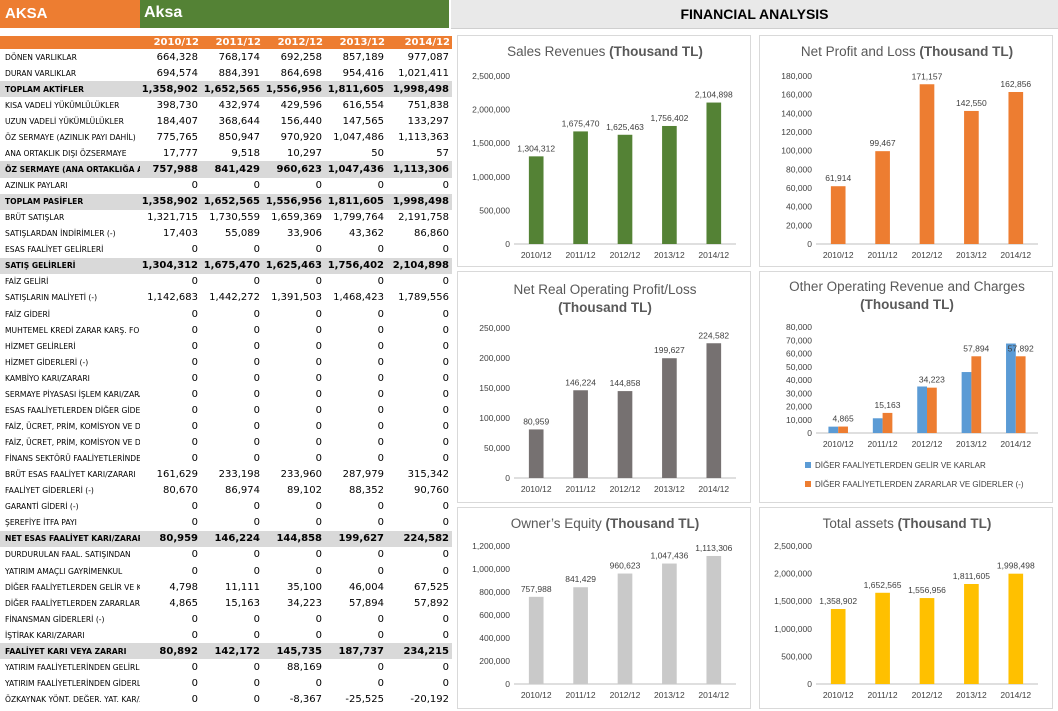 Image resolution: width=1058 pixels, height=711 pixels. I want to click on y-tick-label: 800,000, so click(494, 592).